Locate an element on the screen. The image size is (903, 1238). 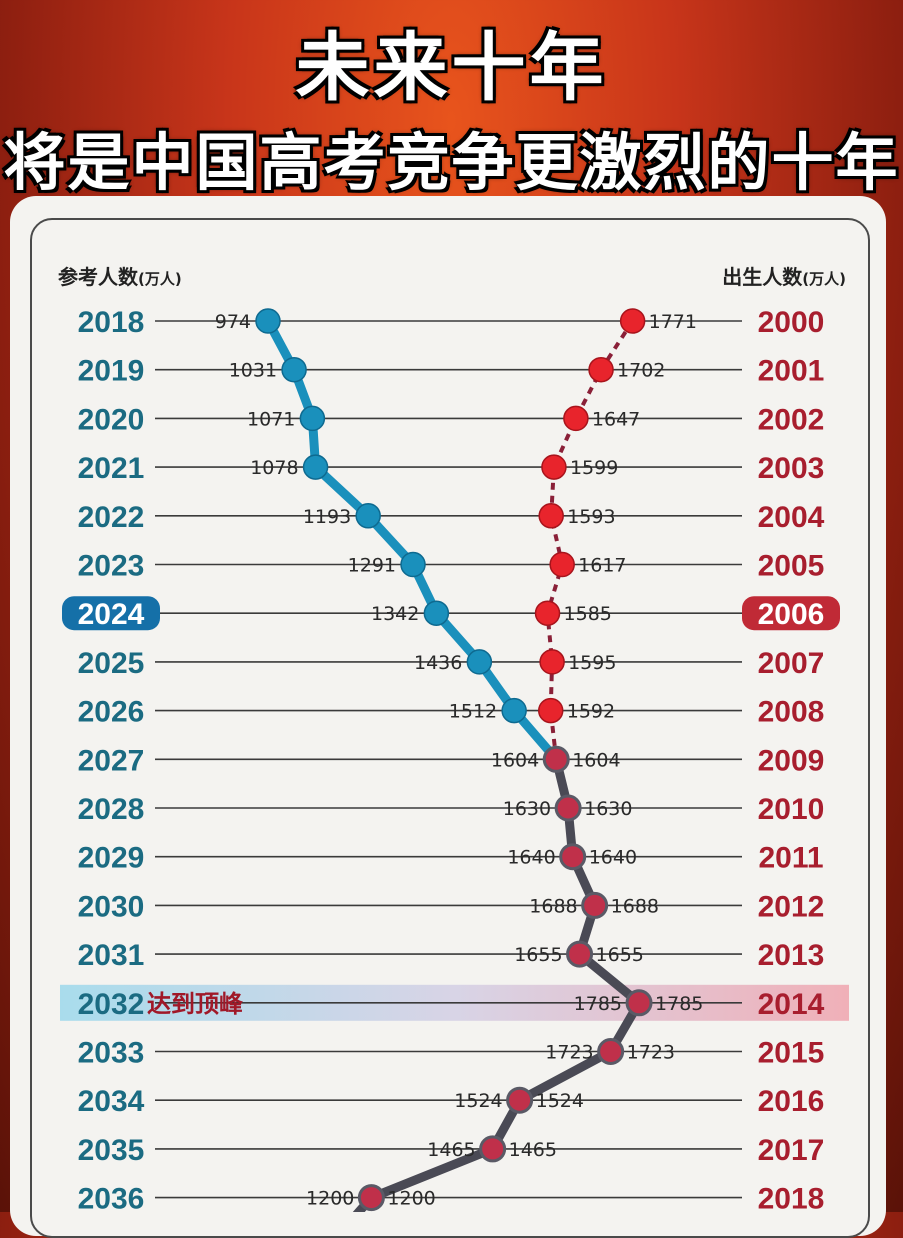
exam-year-label: 2018 is located at coordinates (111, 322).